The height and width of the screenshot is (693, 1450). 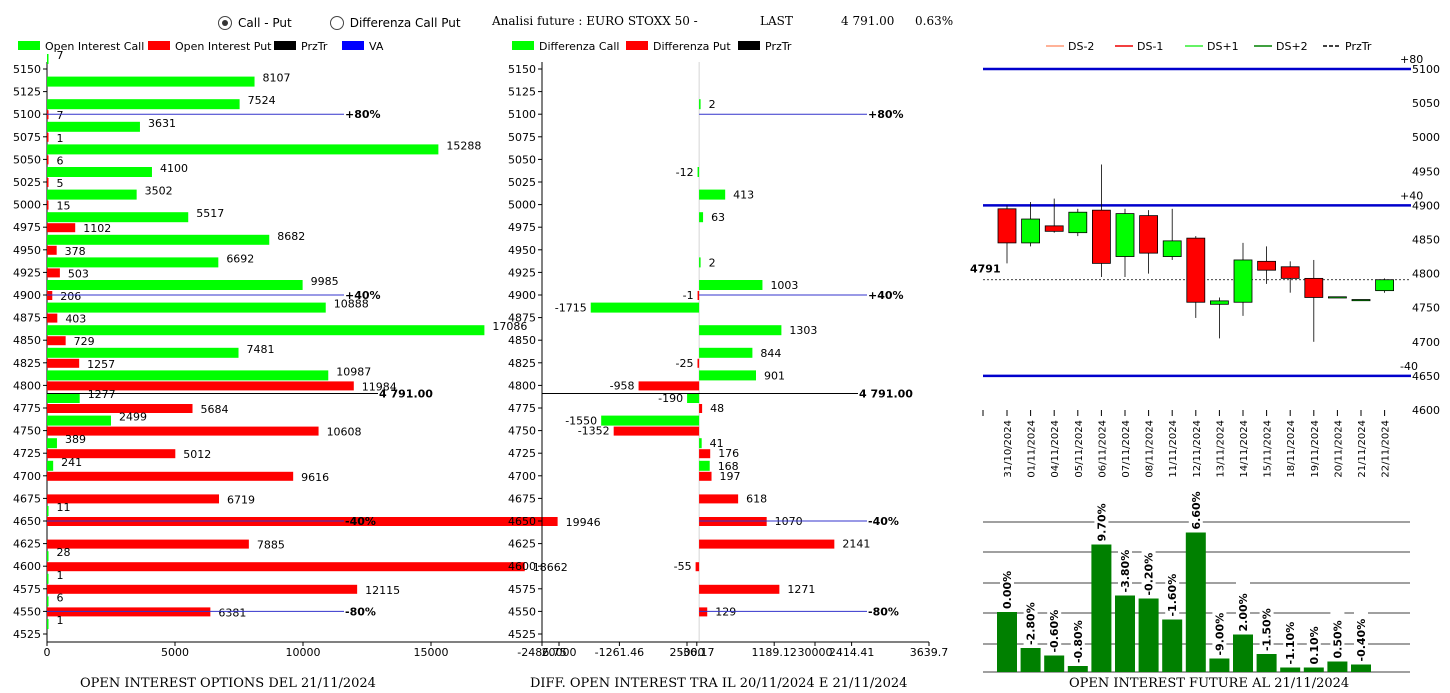 What do you see at coordinates (60, 620) in the screenshot?
I see `call-value-label: 1` at bounding box center [60, 620].